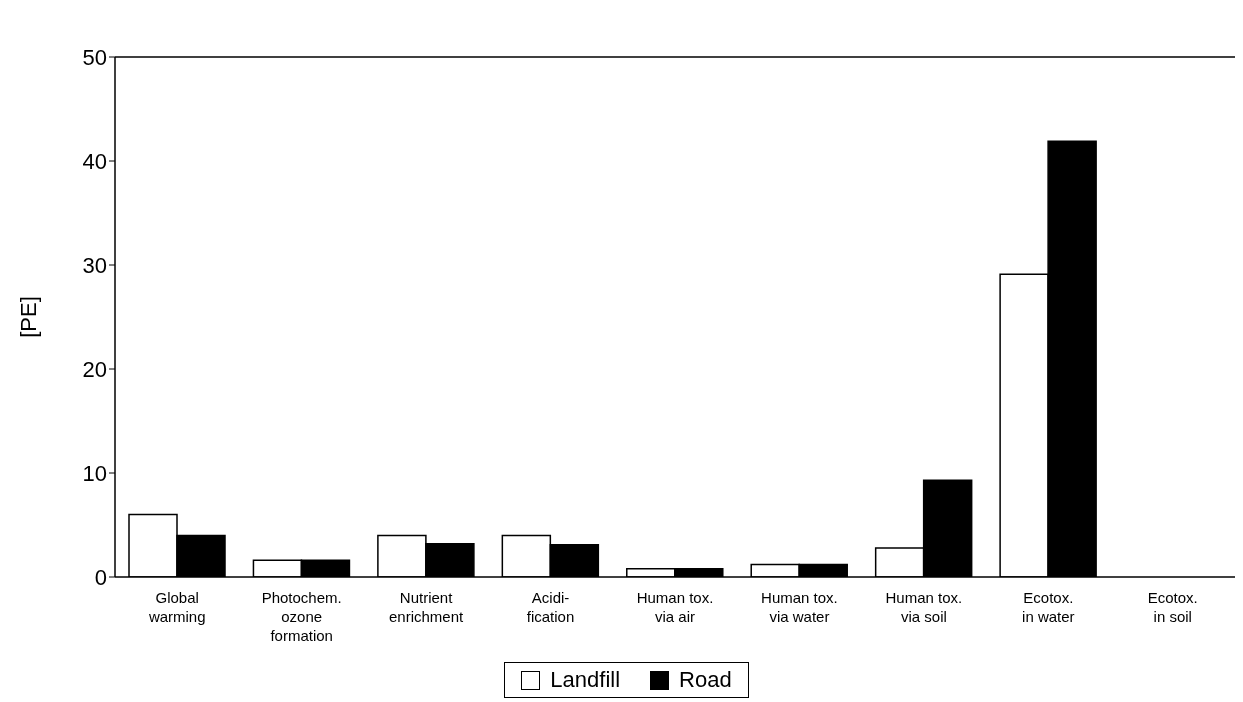  I want to click on x-tick-label: Ecotox. in soil, so click(1172, 607).